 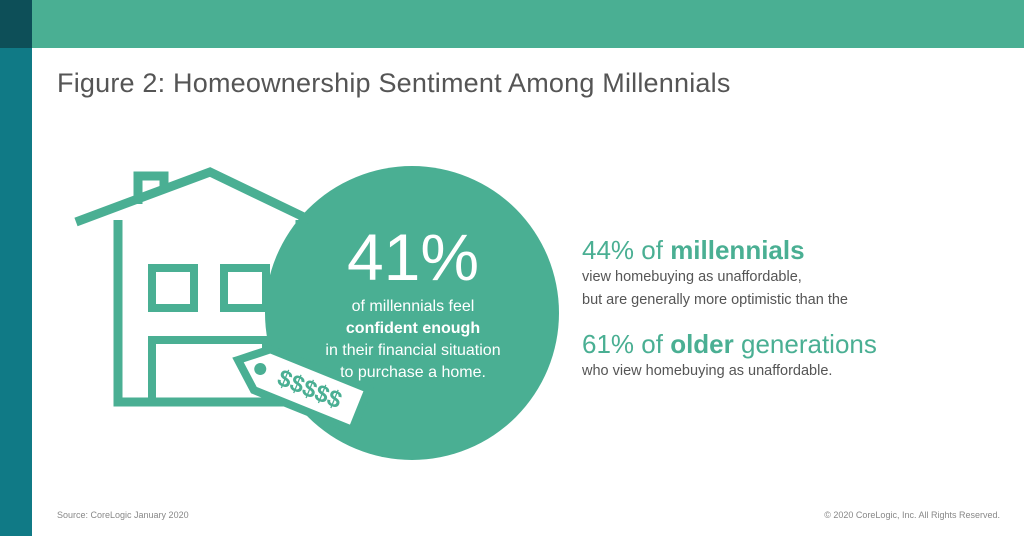 I want to click on stat-older-group: older, so click(x=702, y=344).